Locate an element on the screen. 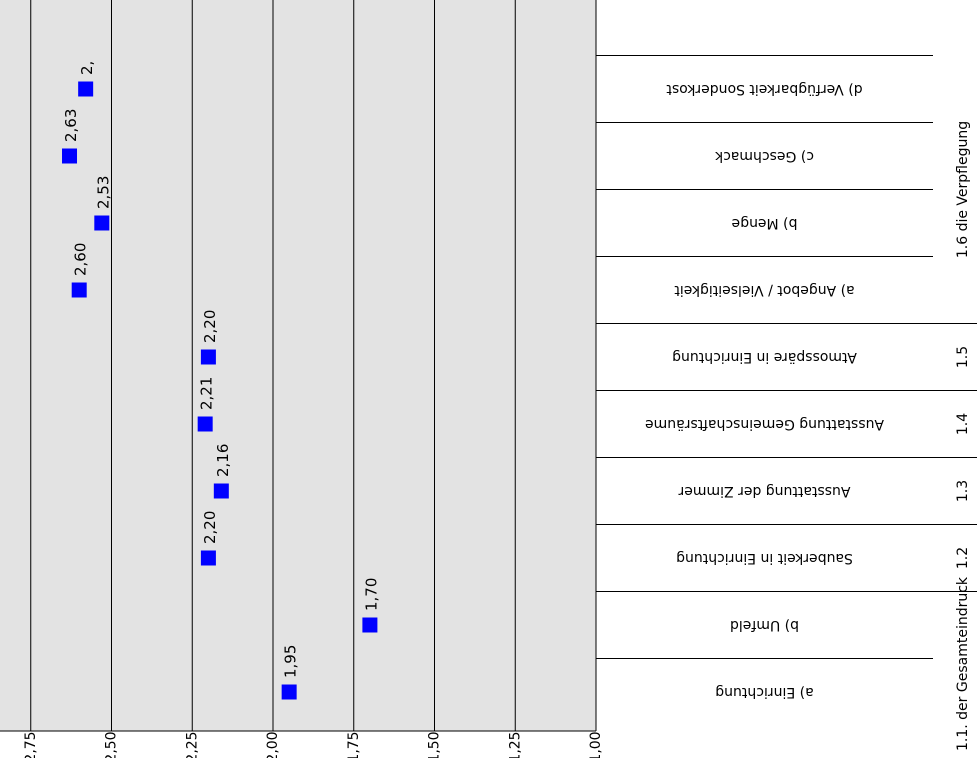 The height and width of the screenshot is (758, 977). group-label: 1.4 is located at coordinates (963, 424).